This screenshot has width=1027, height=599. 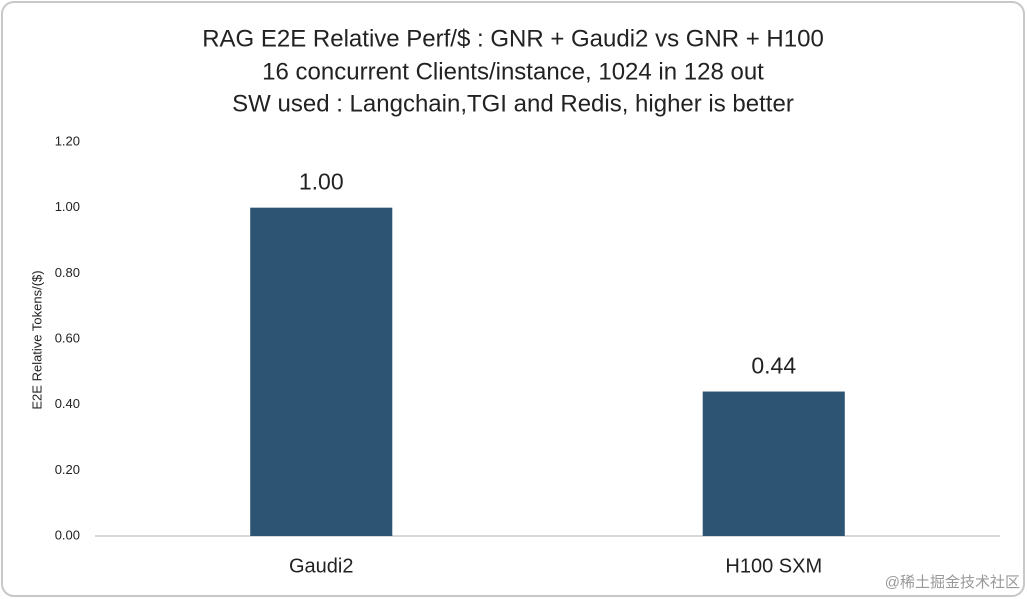 I want to click on y-tick-label: 1.20, so click(x=67, y=140).